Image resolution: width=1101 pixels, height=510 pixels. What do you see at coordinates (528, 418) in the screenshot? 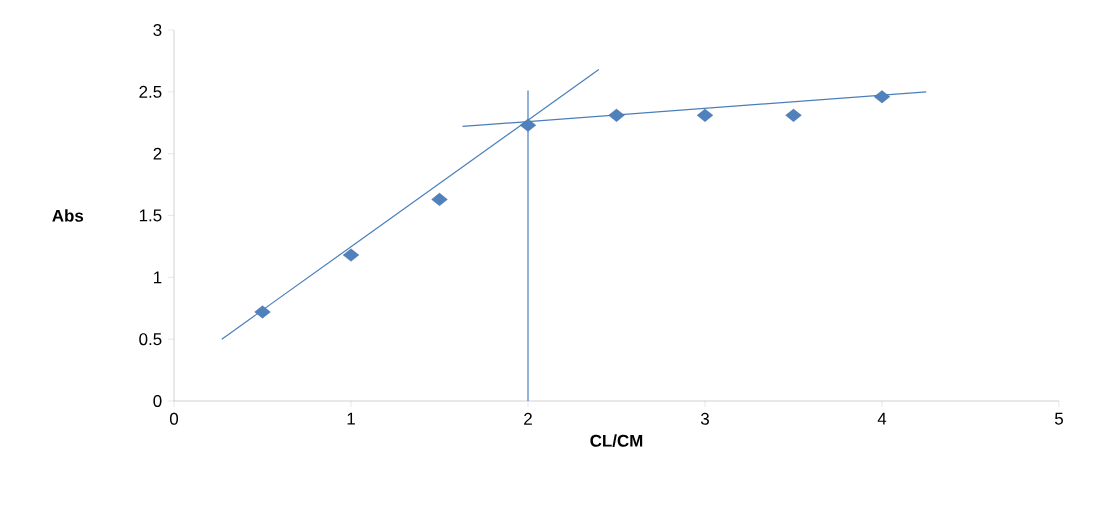
I see `x-tick-label: 2` at bounding box center [528, 418].